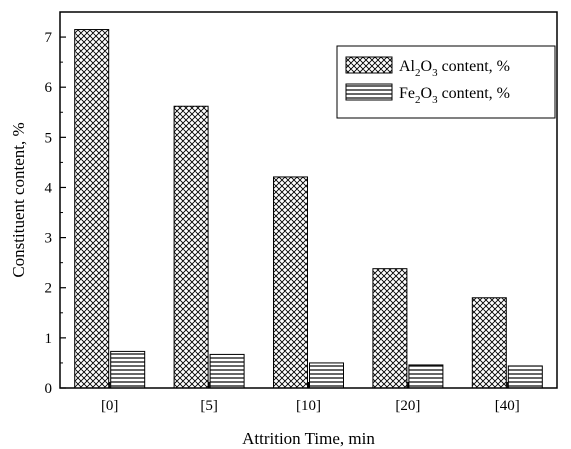  Describe the element at coordinates (407, 406) in the screenshot. I see `x-tick-label: [20]` at that location.